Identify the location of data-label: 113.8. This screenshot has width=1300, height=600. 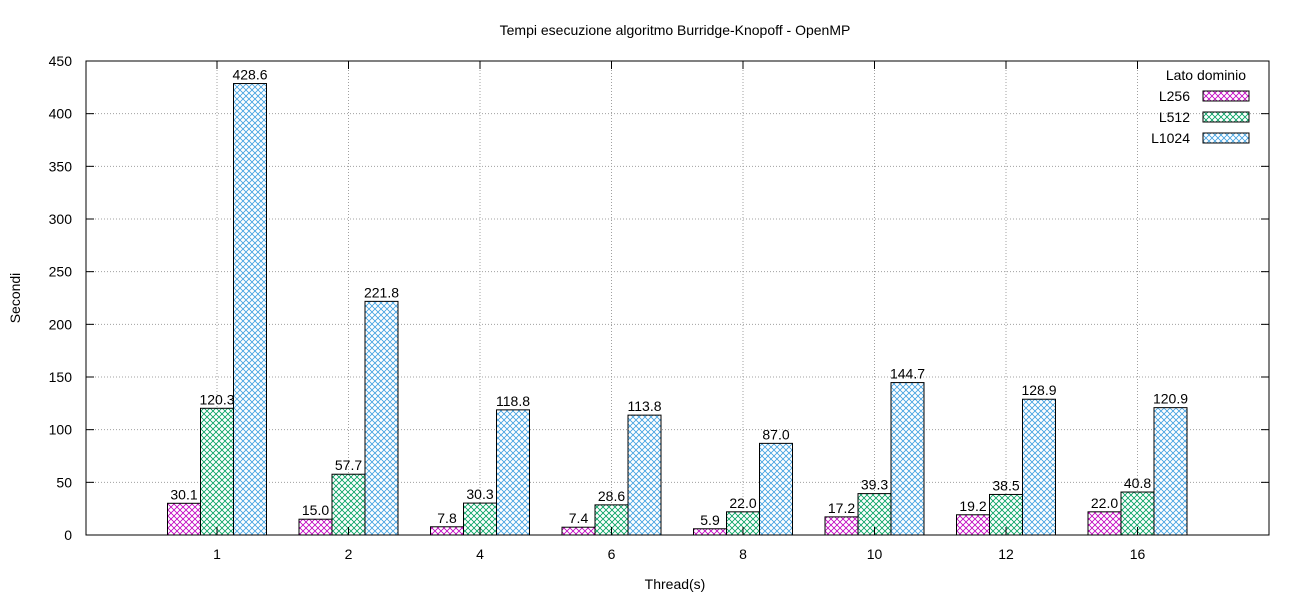
(645, 406).